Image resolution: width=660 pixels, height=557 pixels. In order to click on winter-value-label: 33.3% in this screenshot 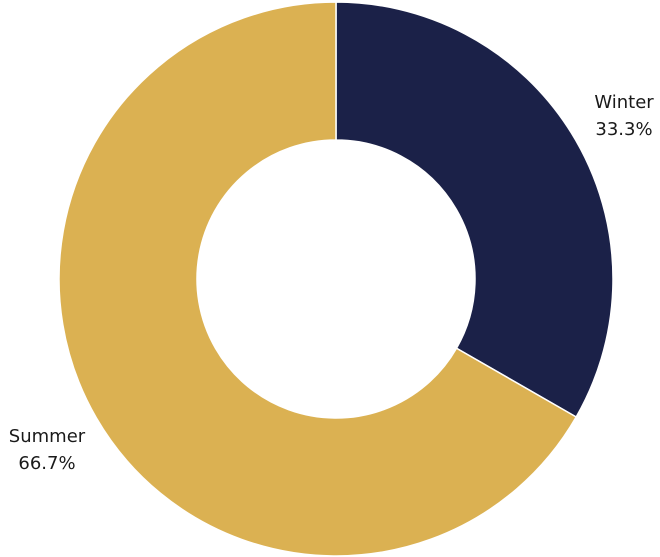, I will do `click(623, 129)`.